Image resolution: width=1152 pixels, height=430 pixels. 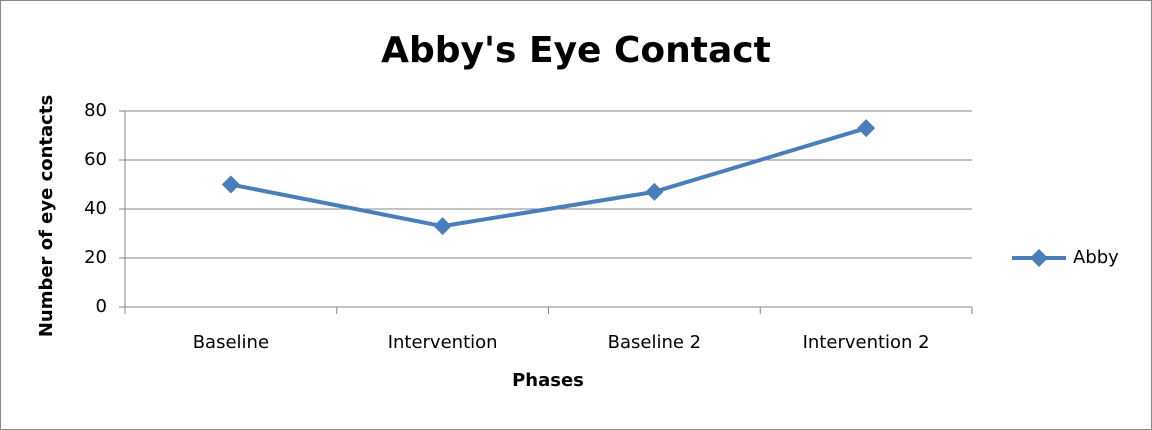 What do you see at coordinates (1096, 257) in the screenshot?
I see `legend-label: Abby` at bounding box center [1096, 257].